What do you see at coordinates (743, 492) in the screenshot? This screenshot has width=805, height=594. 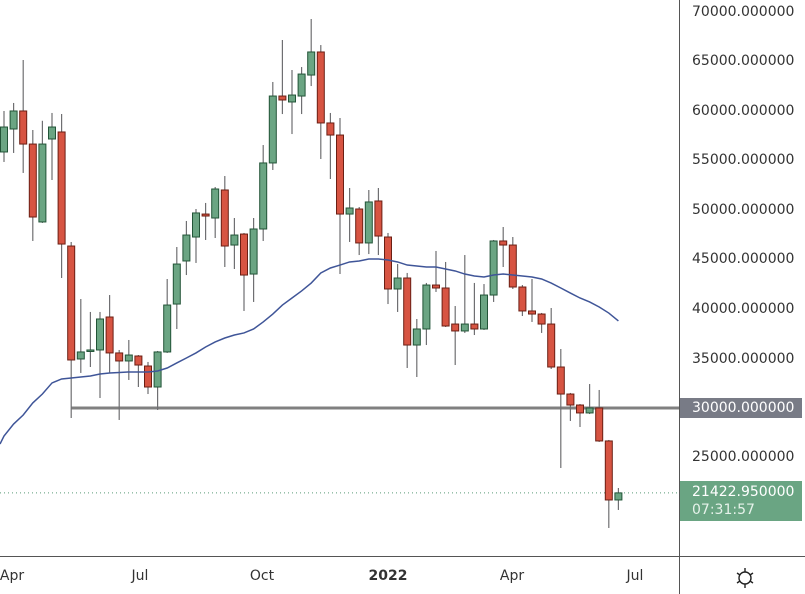 I see `last-price-value: 21422.950000` at bounding box center [743, 492].